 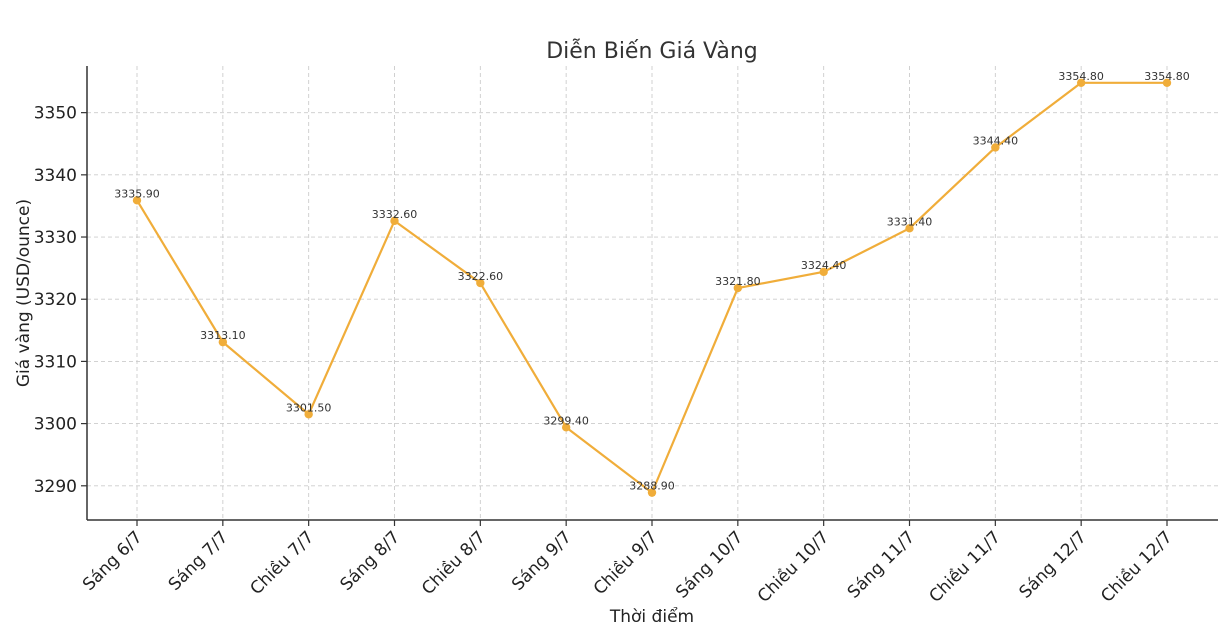 What do you see at coordinates (566, 420) in the screenshot?
I see `data-label: 3299.40` at bounding box center [566, 420].